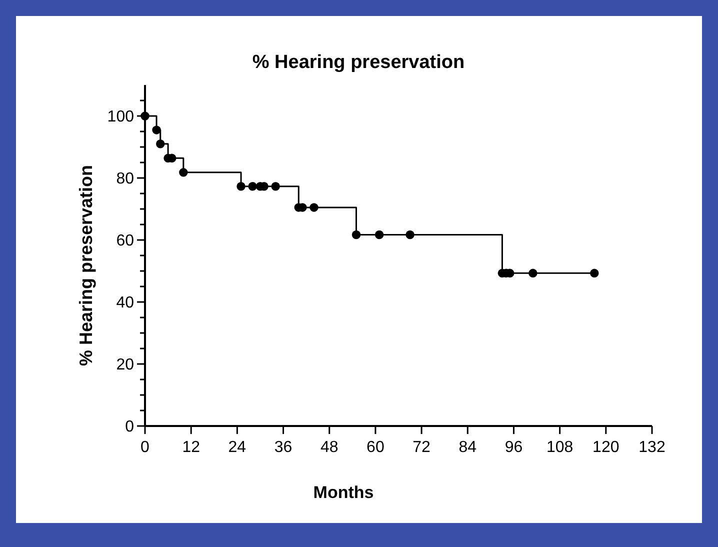  I want to click on x-tick-label: 60, so click(375, 447).